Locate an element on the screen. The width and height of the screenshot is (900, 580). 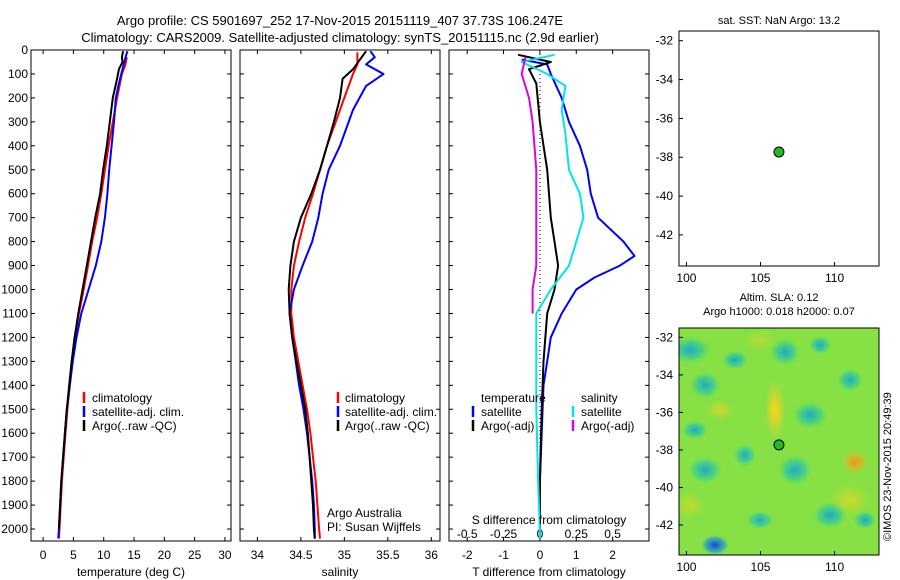
pi-label: PI: Susan Wijffels is located at coordinates (374, 527).